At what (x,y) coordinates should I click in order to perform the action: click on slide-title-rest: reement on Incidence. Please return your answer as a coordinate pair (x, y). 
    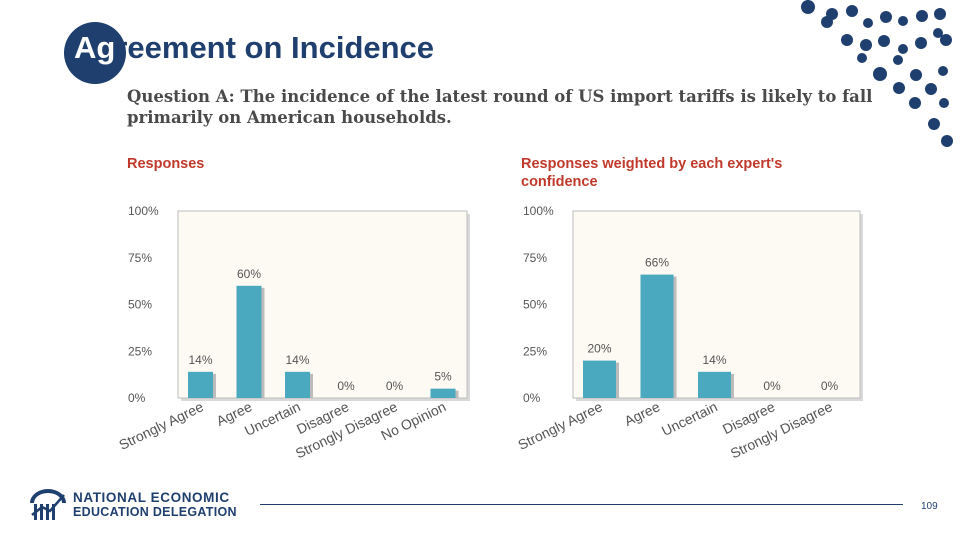
    Looking at the image, I should click on (275, 47).